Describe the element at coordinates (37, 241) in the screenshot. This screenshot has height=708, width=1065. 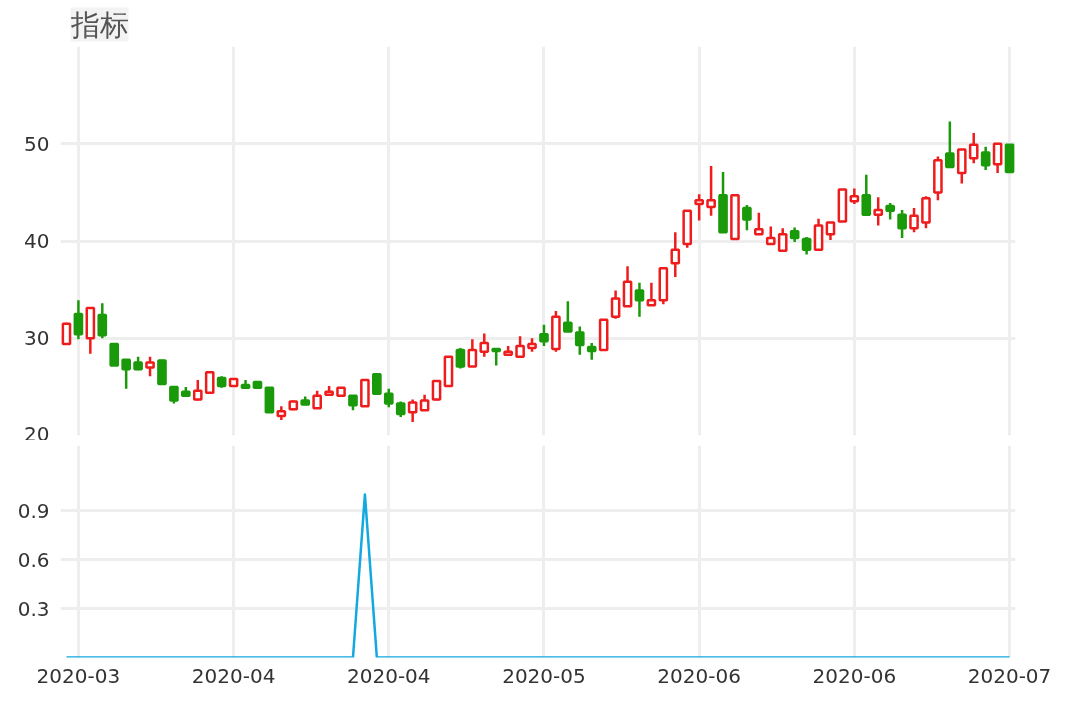
I see `y-tick-label: 40` at that location.